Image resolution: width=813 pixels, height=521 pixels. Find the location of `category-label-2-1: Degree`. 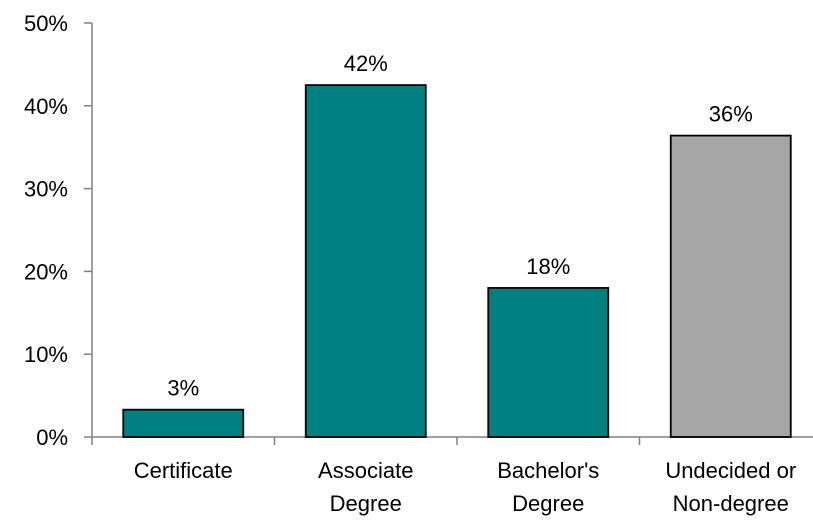

category-label-2-1: Degree is located at coordinates (548, 503).